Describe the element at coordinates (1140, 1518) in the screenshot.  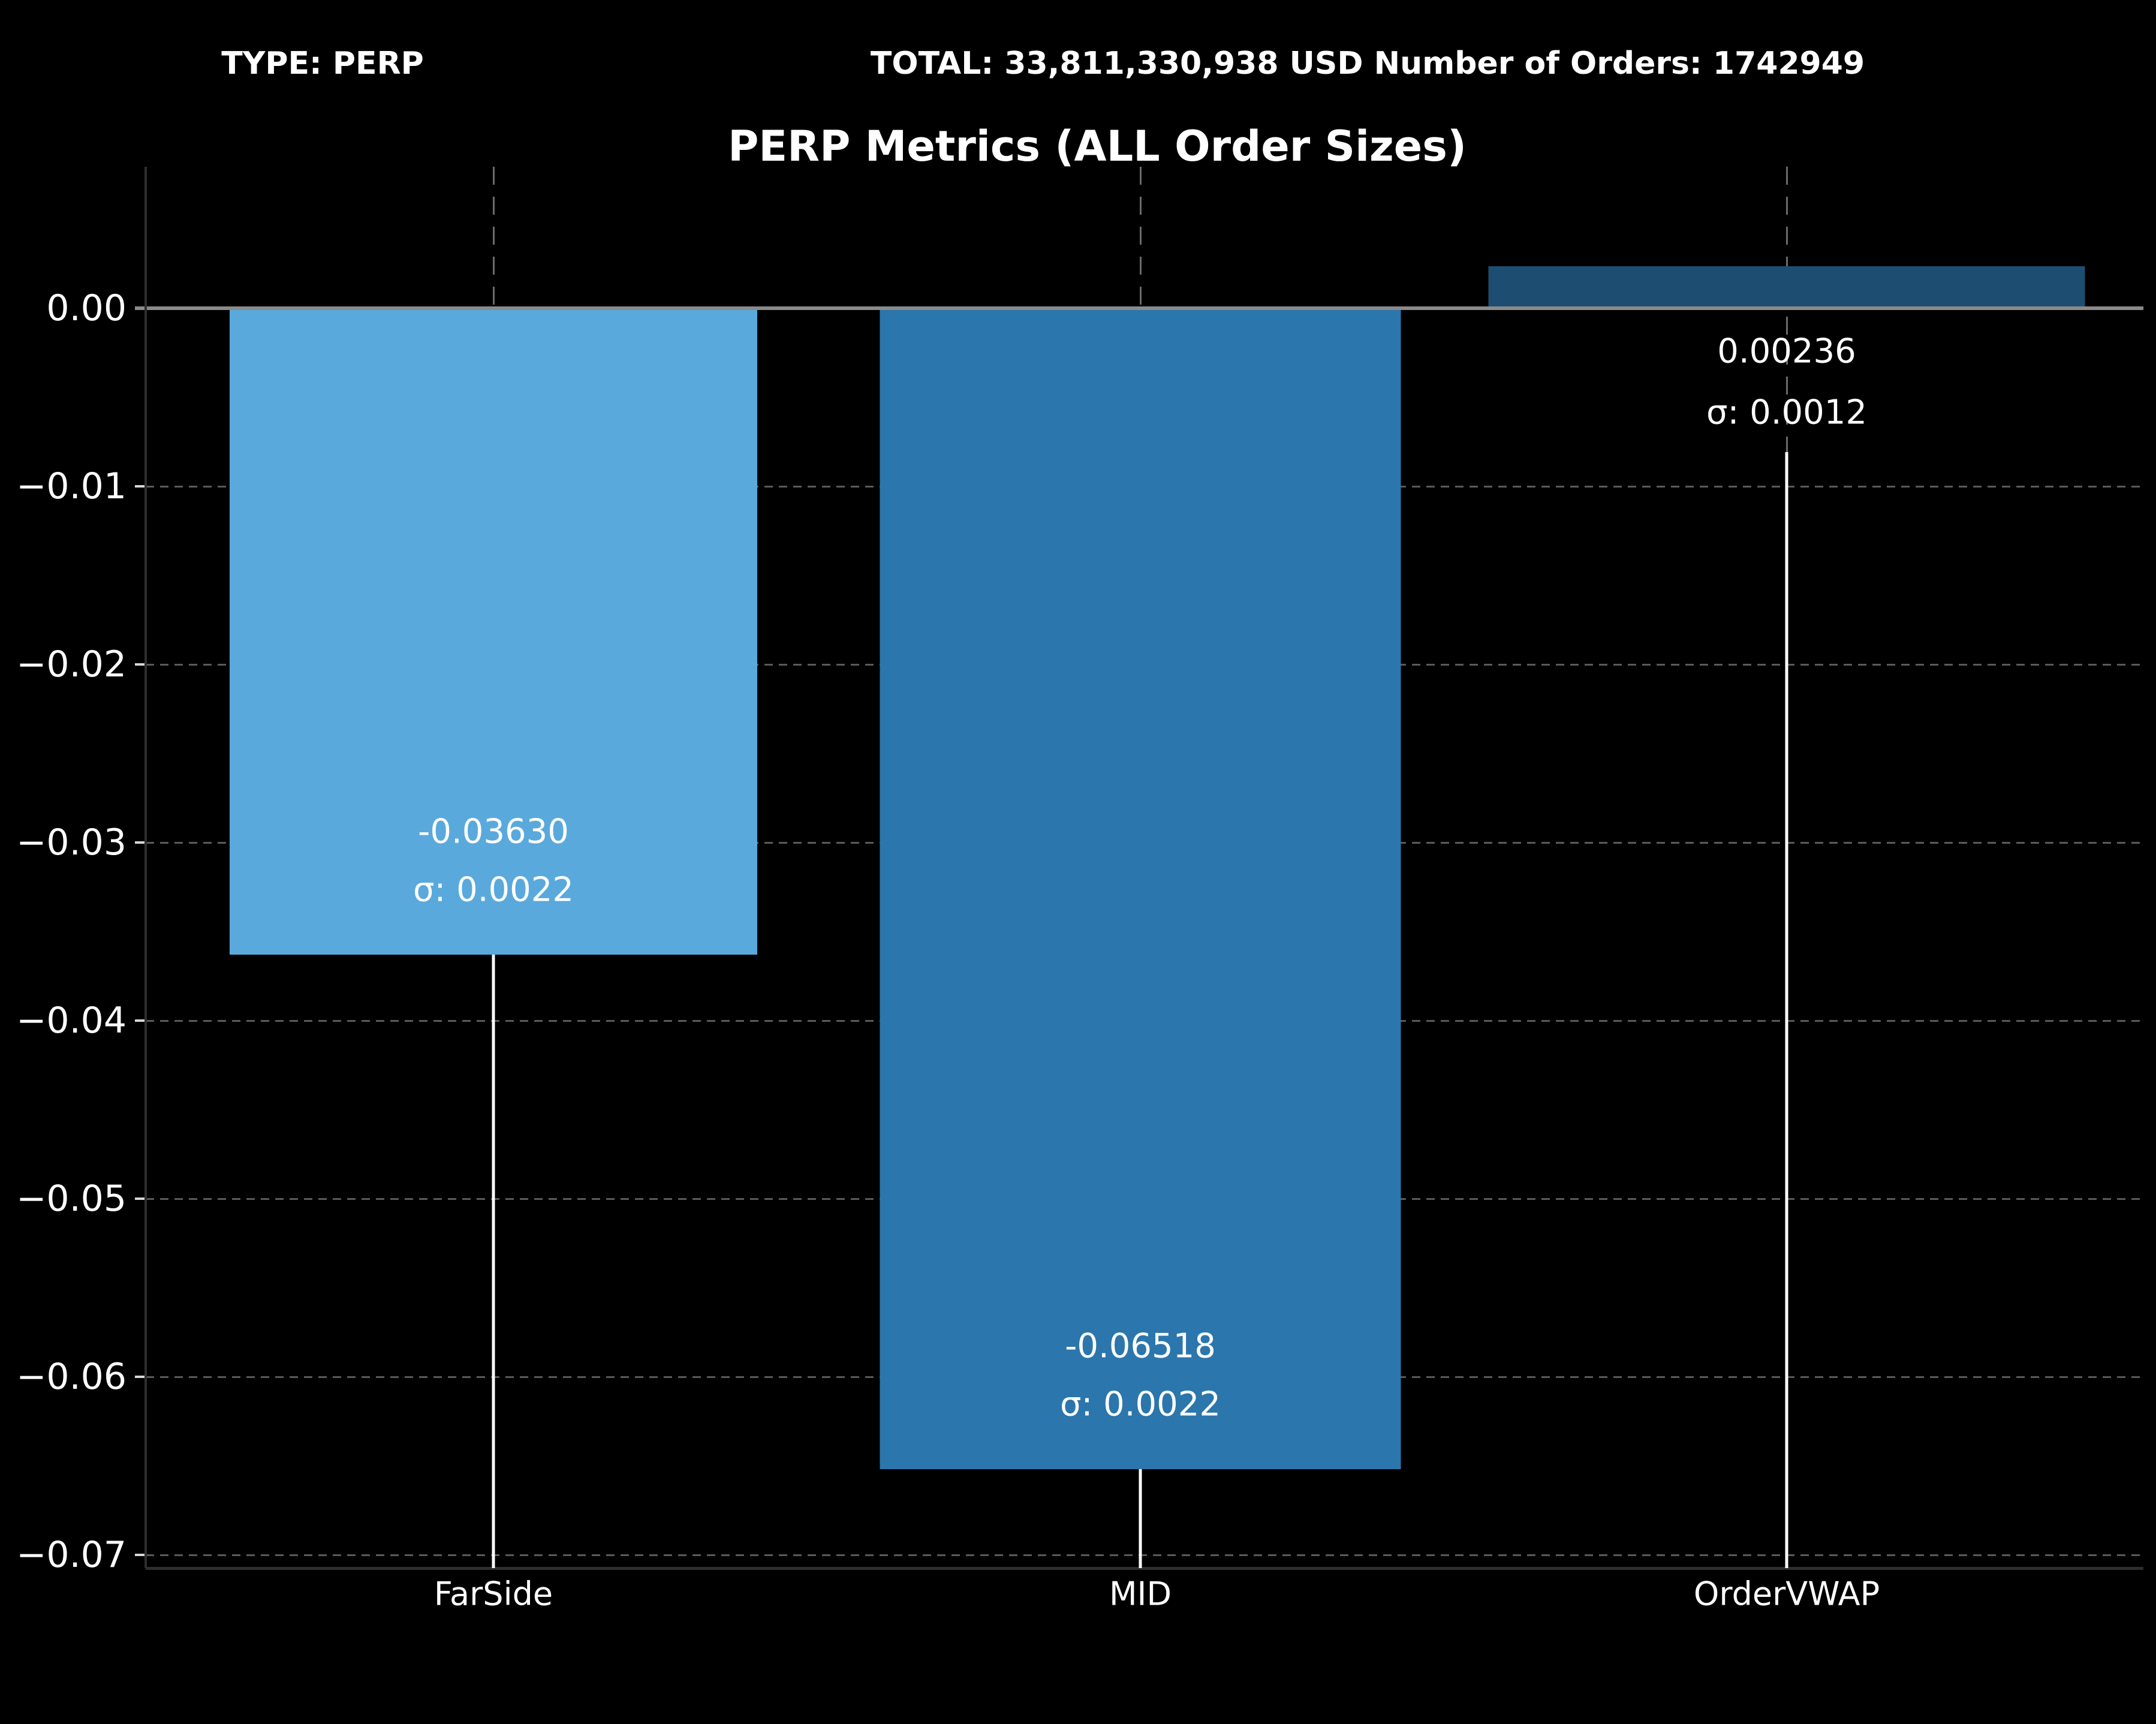
I see `bar-stem-mid` at that location.